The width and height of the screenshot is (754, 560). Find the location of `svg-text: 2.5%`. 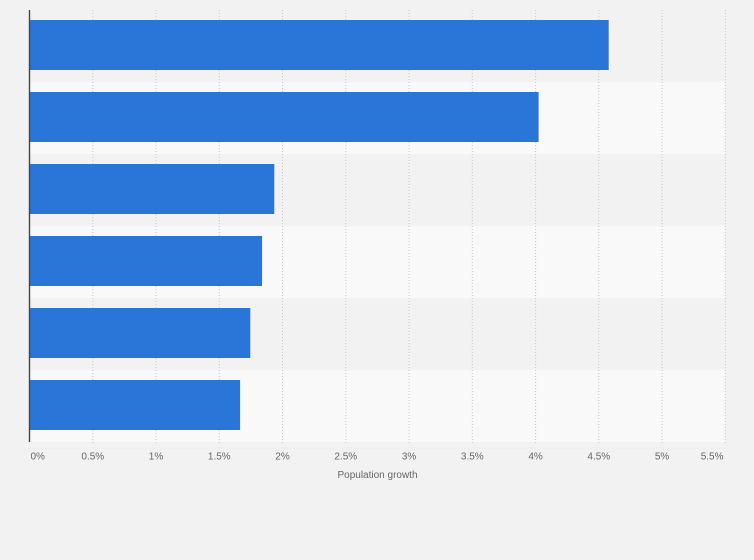

svg-text: 2.5% is located at coordinates (345, 456).